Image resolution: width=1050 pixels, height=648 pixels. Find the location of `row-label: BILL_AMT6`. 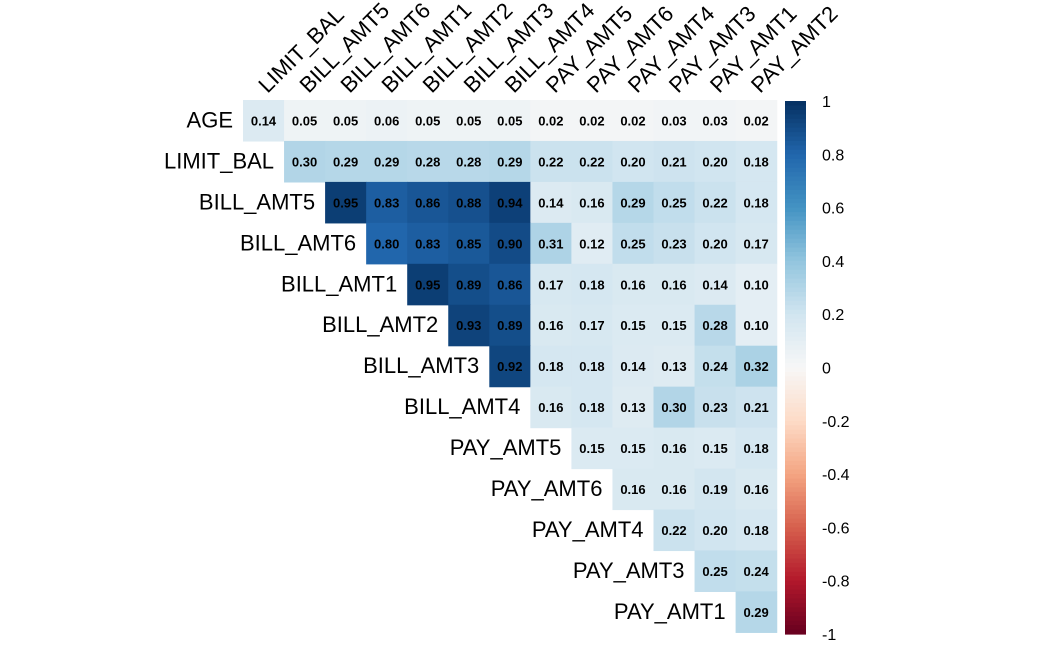

row-label: BILL_AMT6 is located at coordinates (298, 242).